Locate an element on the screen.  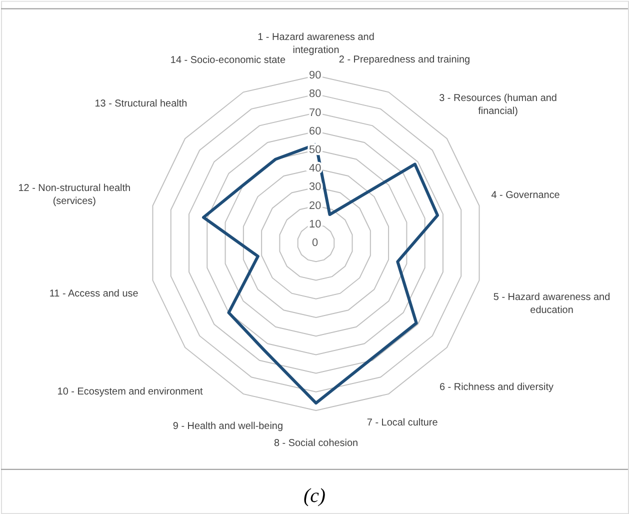
spoke-label: 6 - Richness and diversity is located at coordinates (497, 387).